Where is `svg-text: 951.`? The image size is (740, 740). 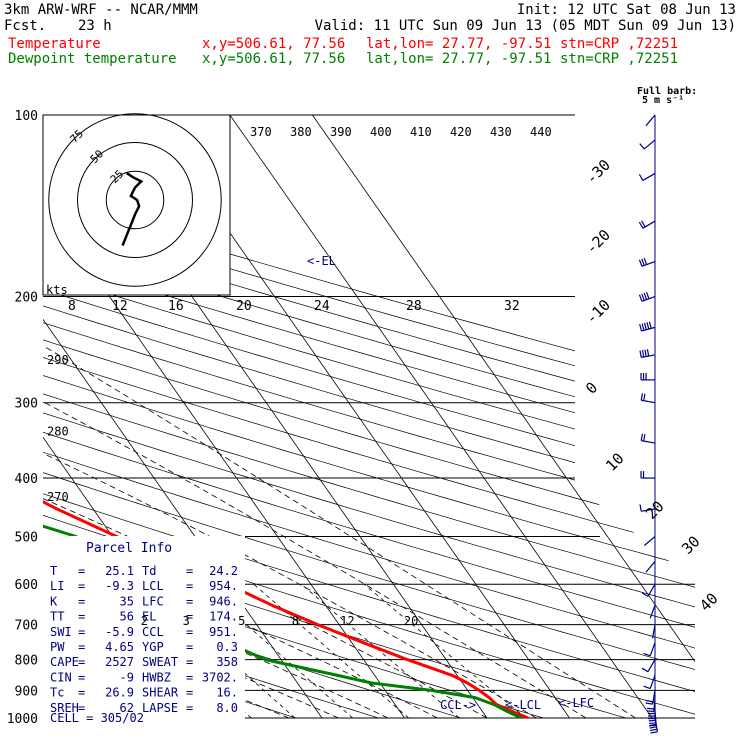 svg-text: 951. is located at coordinates (223, 632).